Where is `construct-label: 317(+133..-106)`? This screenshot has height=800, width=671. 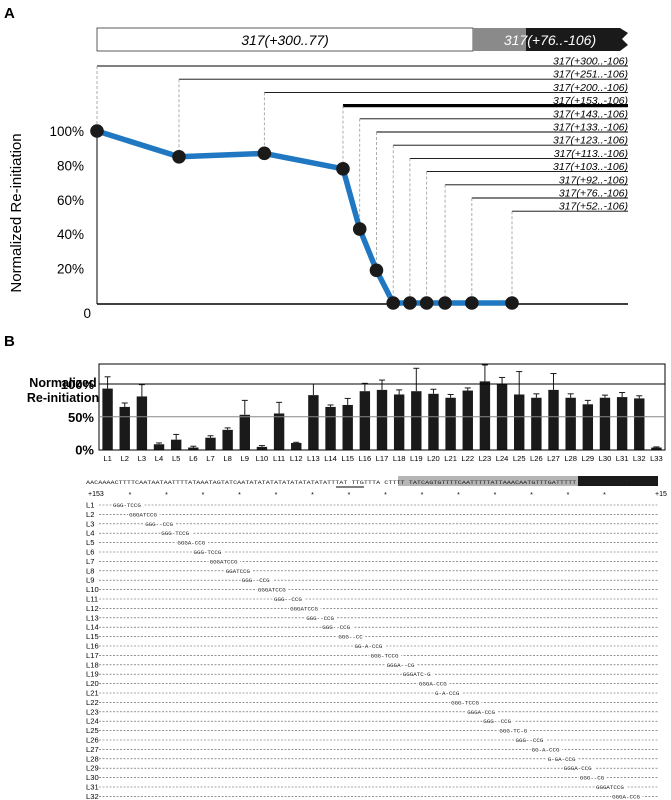
construct-label: 317(+133..-106) is located at coordinates (590, 128).